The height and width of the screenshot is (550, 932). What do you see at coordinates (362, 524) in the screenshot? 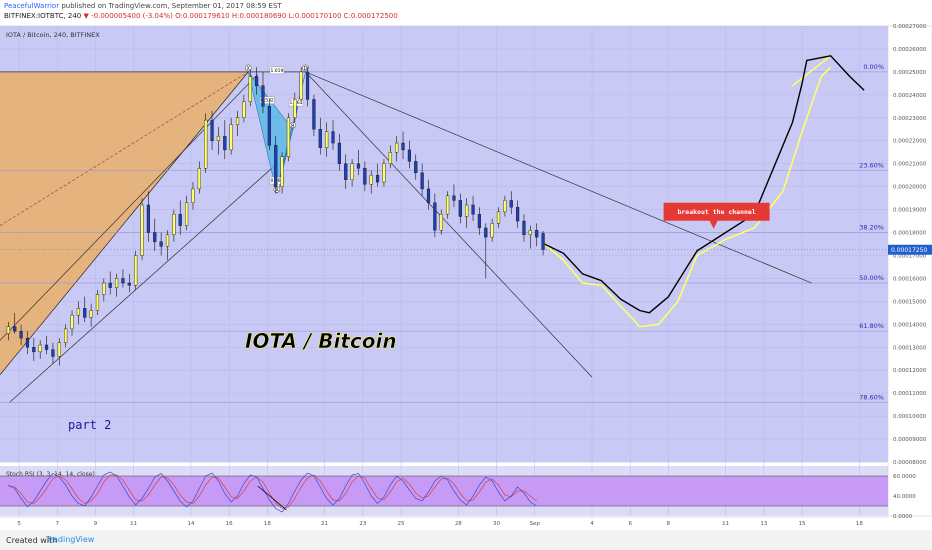
I see `time-tick-label: 23` at bounding box center [362, 524].